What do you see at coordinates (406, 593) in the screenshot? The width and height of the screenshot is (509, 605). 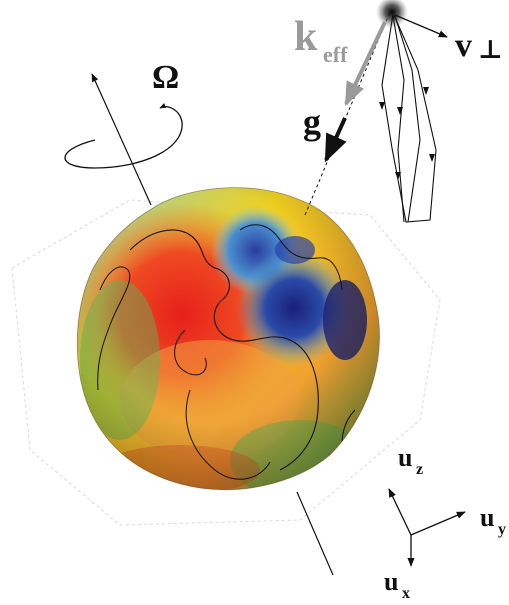 I see `svg-text: x` at bounding box center [406, 593].